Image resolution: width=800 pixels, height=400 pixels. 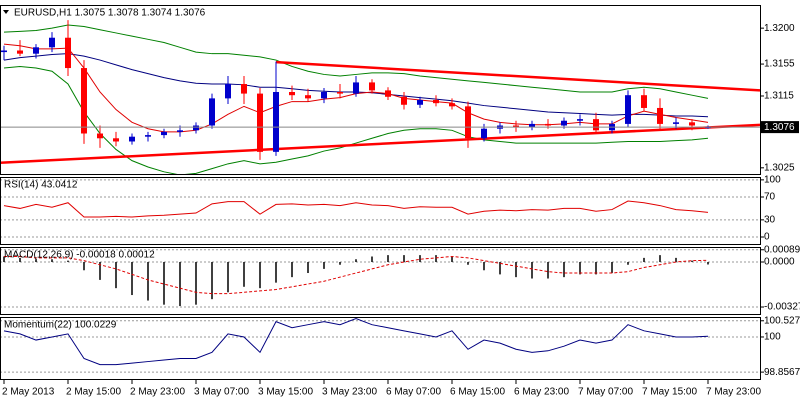 I want to click on x-tick-label: 3 May 07:00, so click(x=221, y=392).